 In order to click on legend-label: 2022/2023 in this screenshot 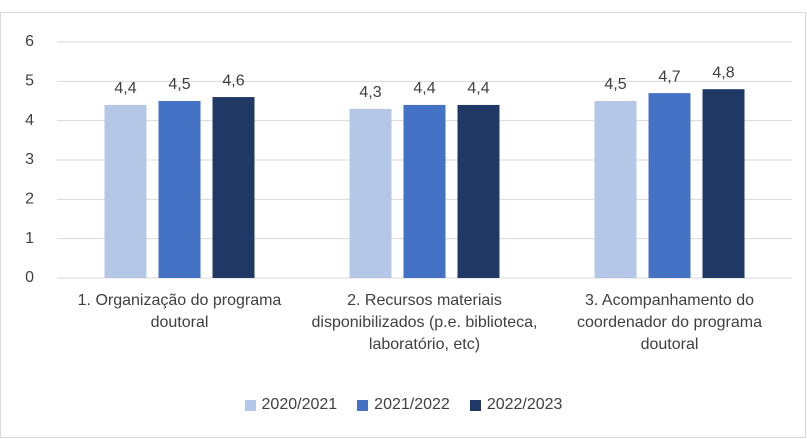, I will do `click(524, 404)`.